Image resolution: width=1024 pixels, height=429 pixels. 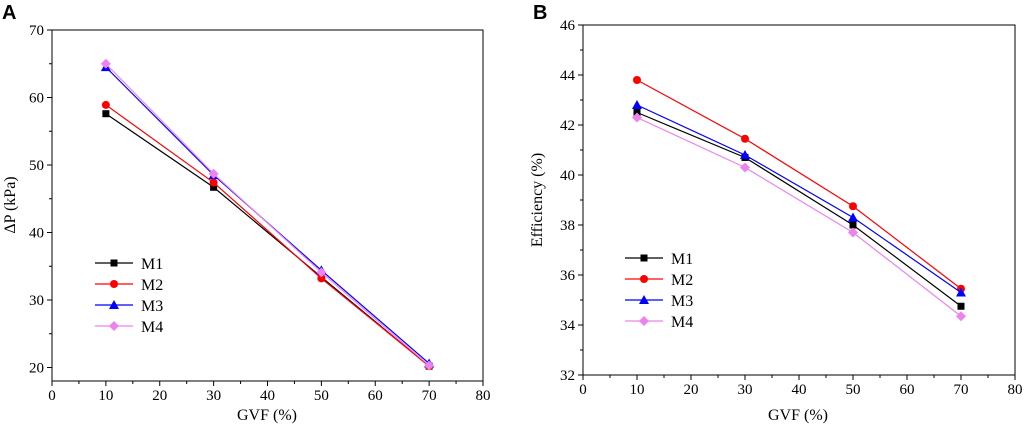 What do you see at coordinates (568, 326) in the screenshot?
I see `y-tick-label: 34` at bounding box center [568, 326].